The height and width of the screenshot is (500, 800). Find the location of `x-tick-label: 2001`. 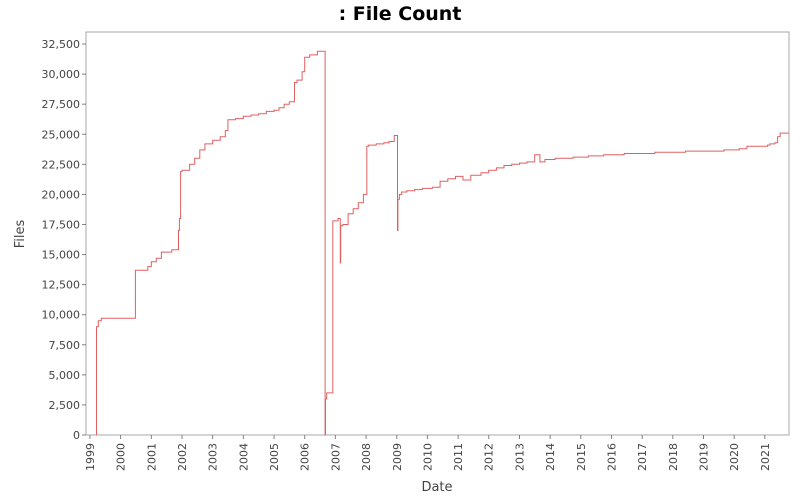

x-tick-label: 2001 is located at coordinates (151, 457).